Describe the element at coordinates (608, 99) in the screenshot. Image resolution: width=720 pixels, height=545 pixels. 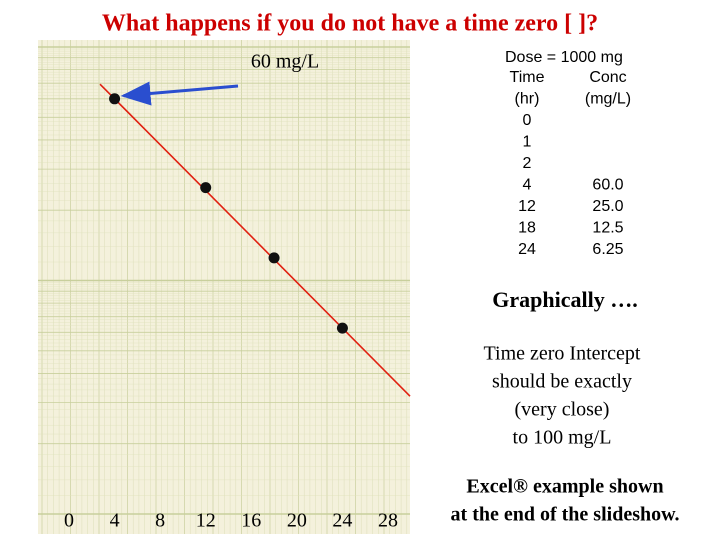
I see `table-header: (mg/L)` at that location.